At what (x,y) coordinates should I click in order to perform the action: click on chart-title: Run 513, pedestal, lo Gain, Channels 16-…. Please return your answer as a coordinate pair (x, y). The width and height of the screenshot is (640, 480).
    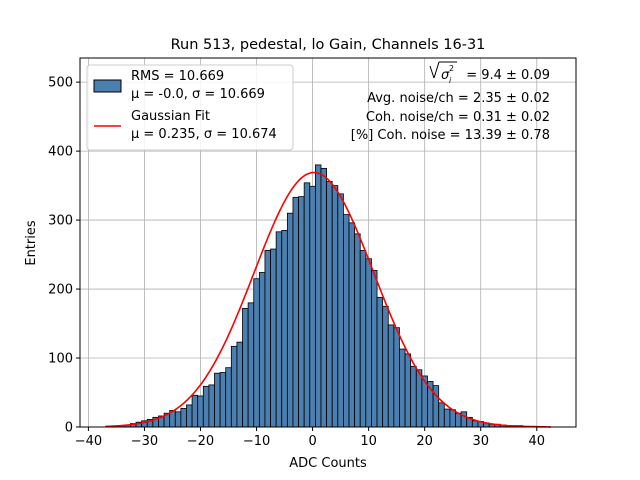
    Looking at the image, I should click on (328, 45).